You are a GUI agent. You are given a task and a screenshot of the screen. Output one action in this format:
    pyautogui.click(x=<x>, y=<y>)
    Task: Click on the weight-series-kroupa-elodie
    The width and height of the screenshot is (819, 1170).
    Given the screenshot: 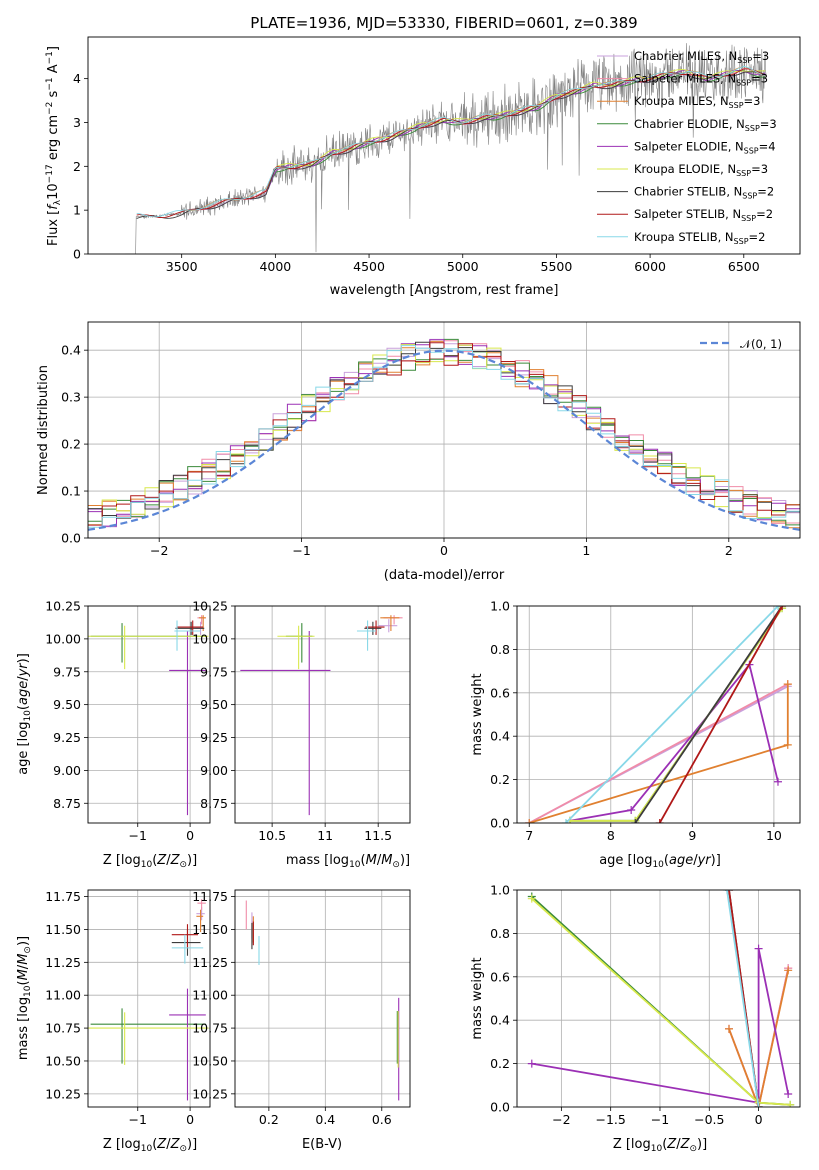 What is the action you would take?
    pyautogui.click(x=676, y=714)
    